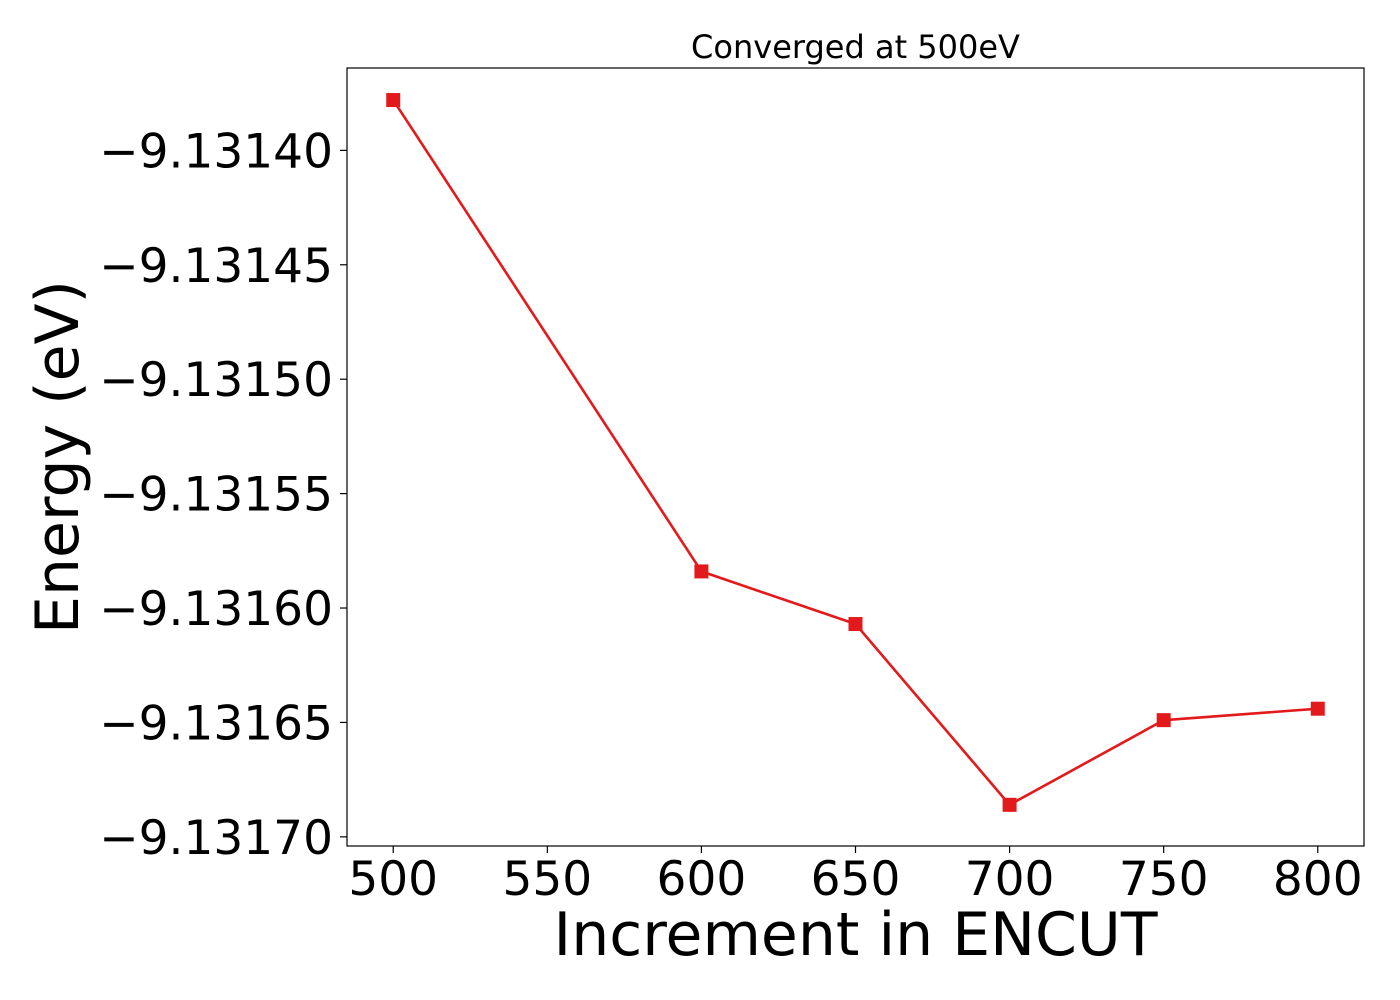 The width and height of the screenshot is (1400, 1000). Describe the element at coordinates (216, 151) in the screenshot. I see `y-tick-label: −9.13140` at that location.